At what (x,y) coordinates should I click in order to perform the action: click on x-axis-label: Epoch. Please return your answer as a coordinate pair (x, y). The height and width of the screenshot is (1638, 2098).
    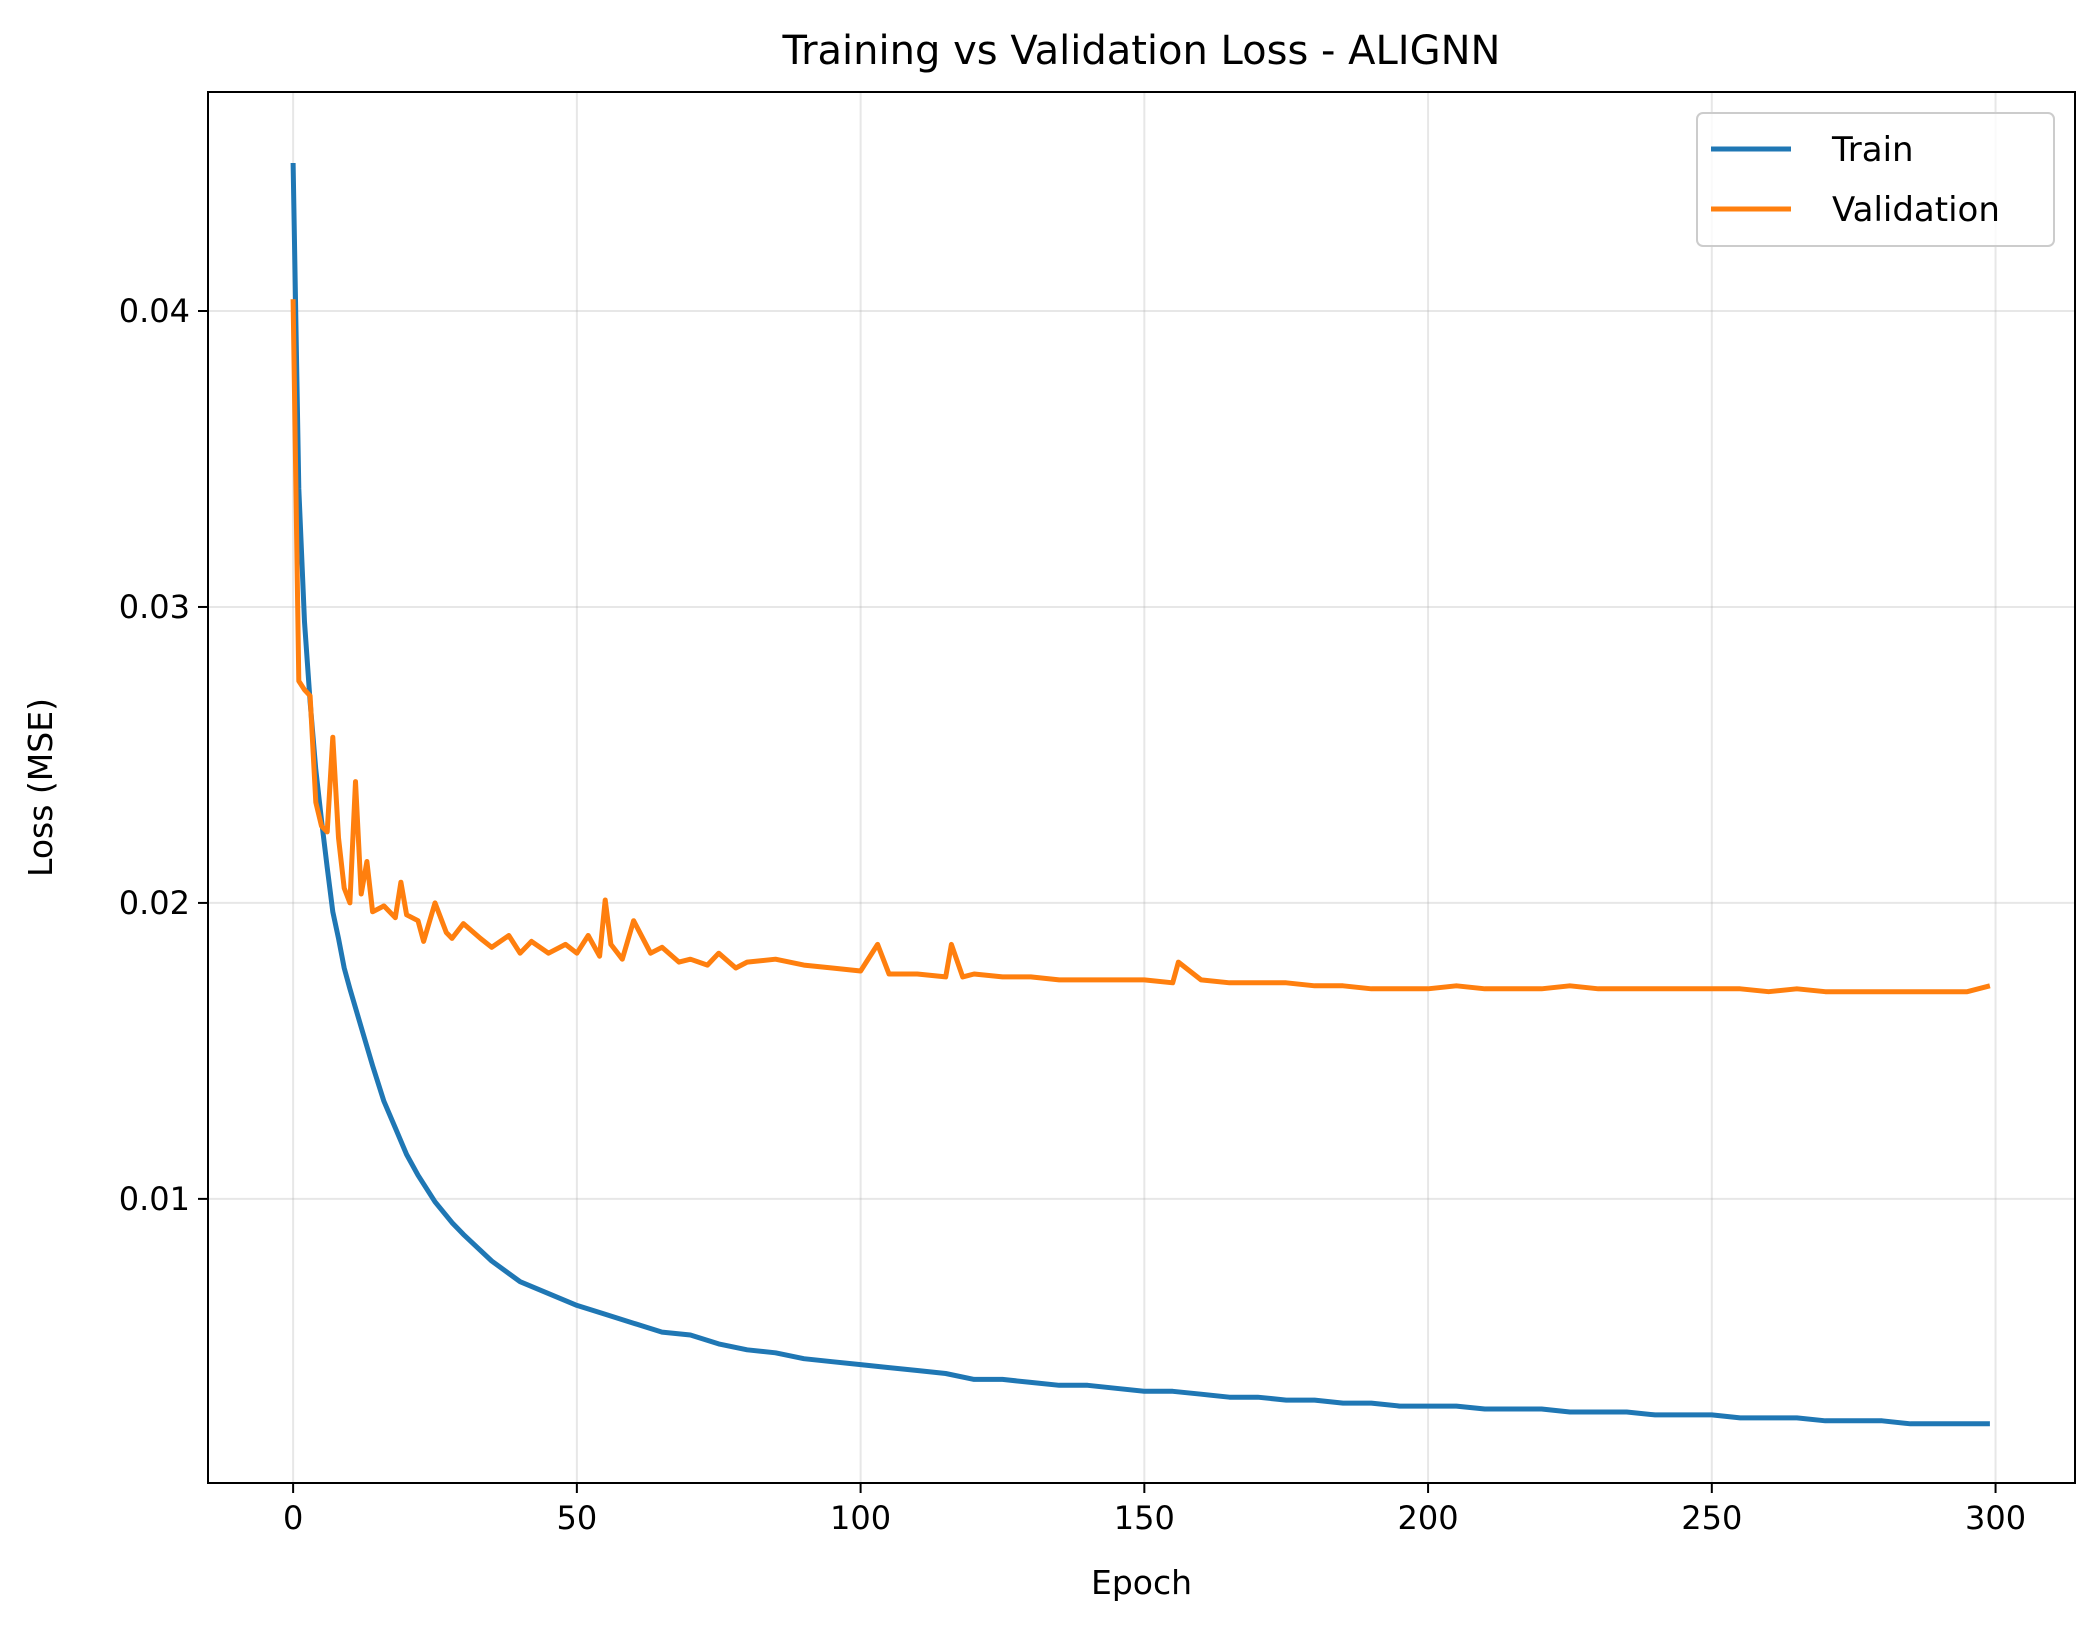
    Looking at the image, I should click on (1141, 1582).